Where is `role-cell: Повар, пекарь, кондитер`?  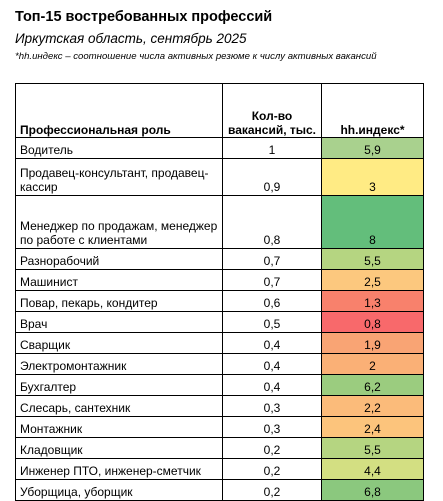 role-cell: Повар, пекарь, кондитер is located at coordinates (119, 301).